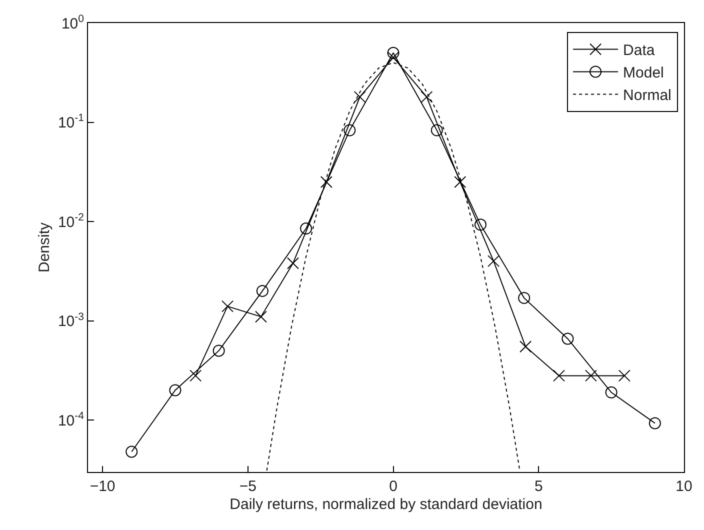  I want to click on y-axis-title: Density, so click(45, 247).